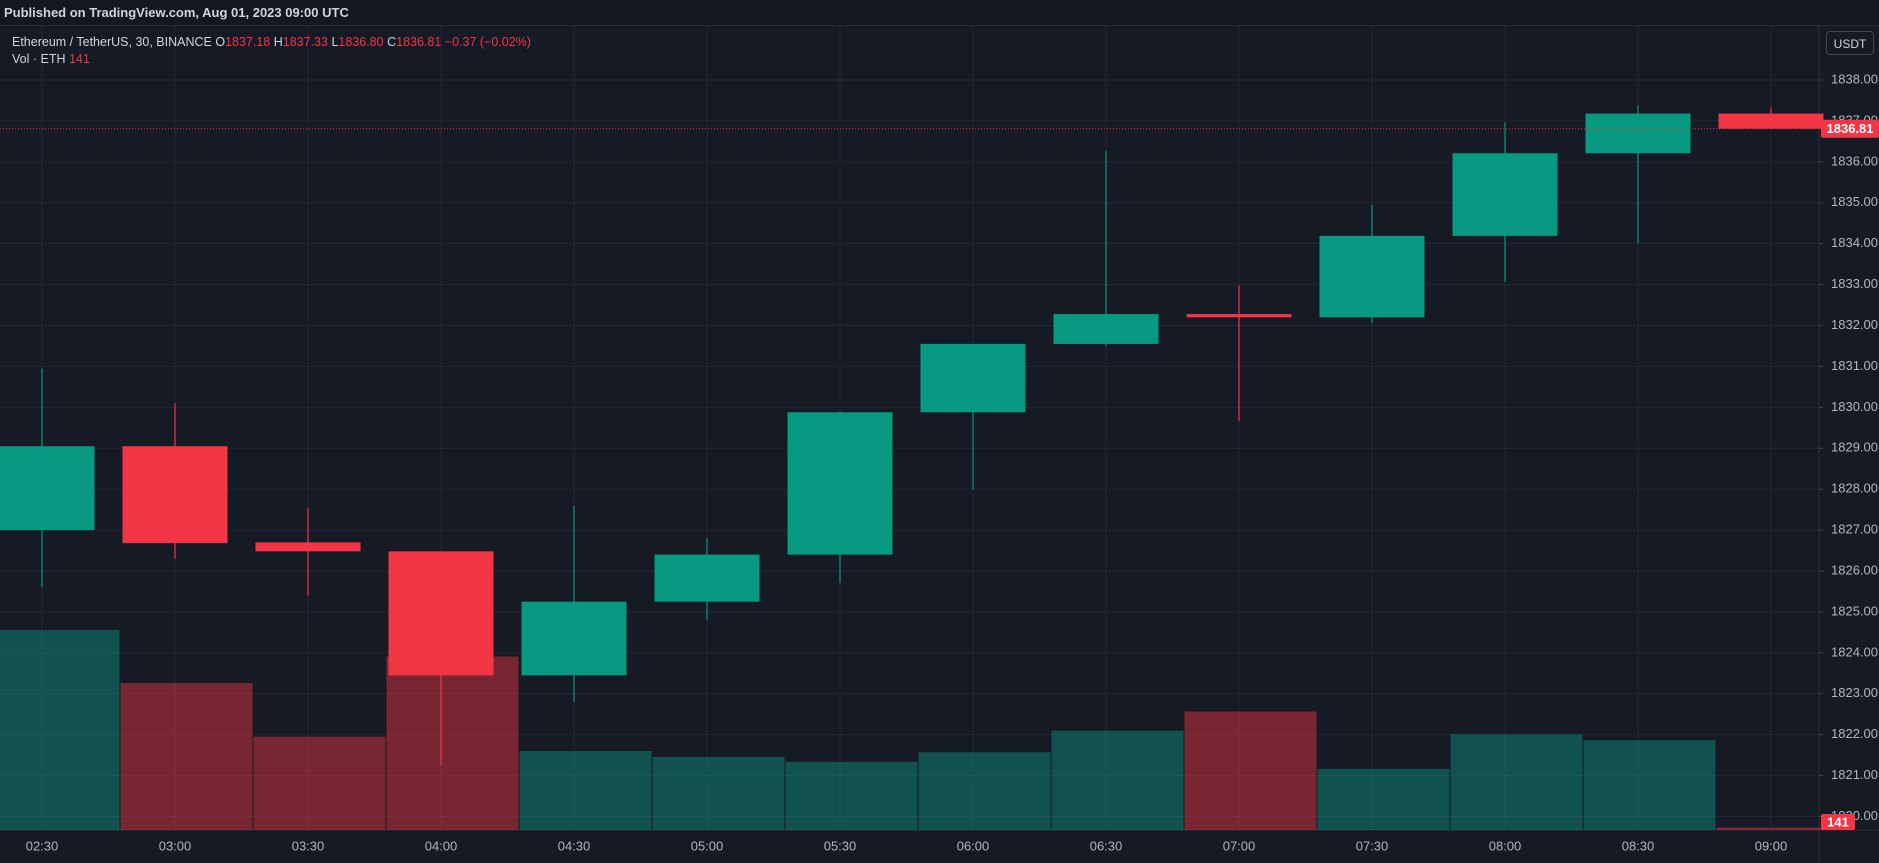 The height and width of the screenshot is (863, 1879). I want to click on y-tick-label: 1827.00, so click(1854, 529).